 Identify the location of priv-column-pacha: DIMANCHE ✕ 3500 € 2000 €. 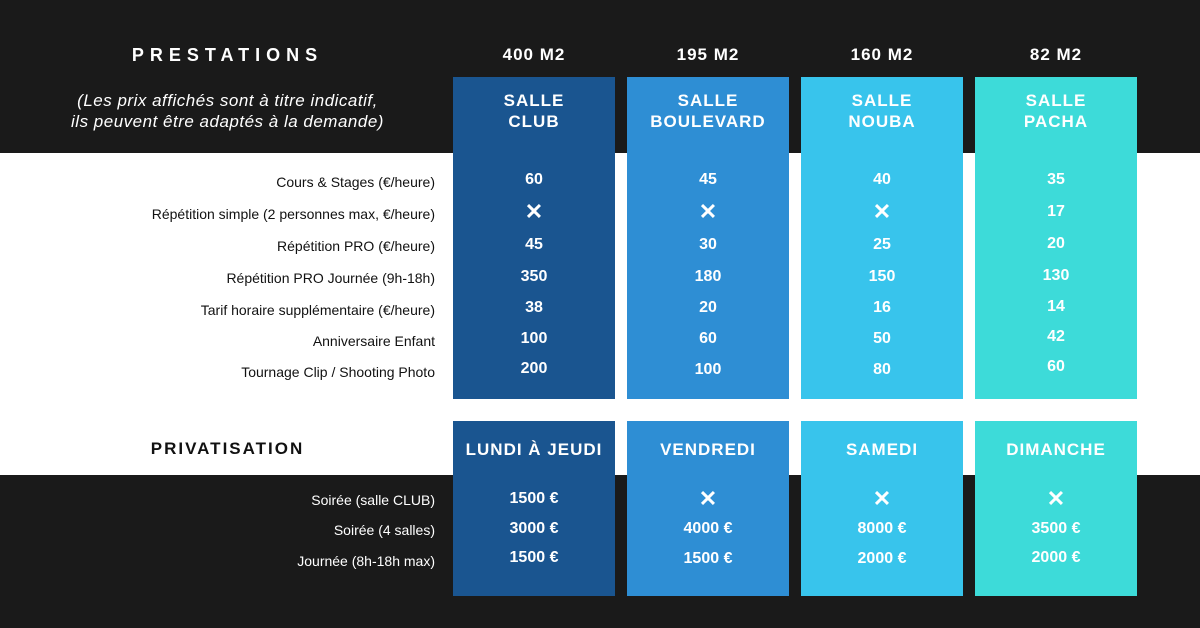
(1056, 508).